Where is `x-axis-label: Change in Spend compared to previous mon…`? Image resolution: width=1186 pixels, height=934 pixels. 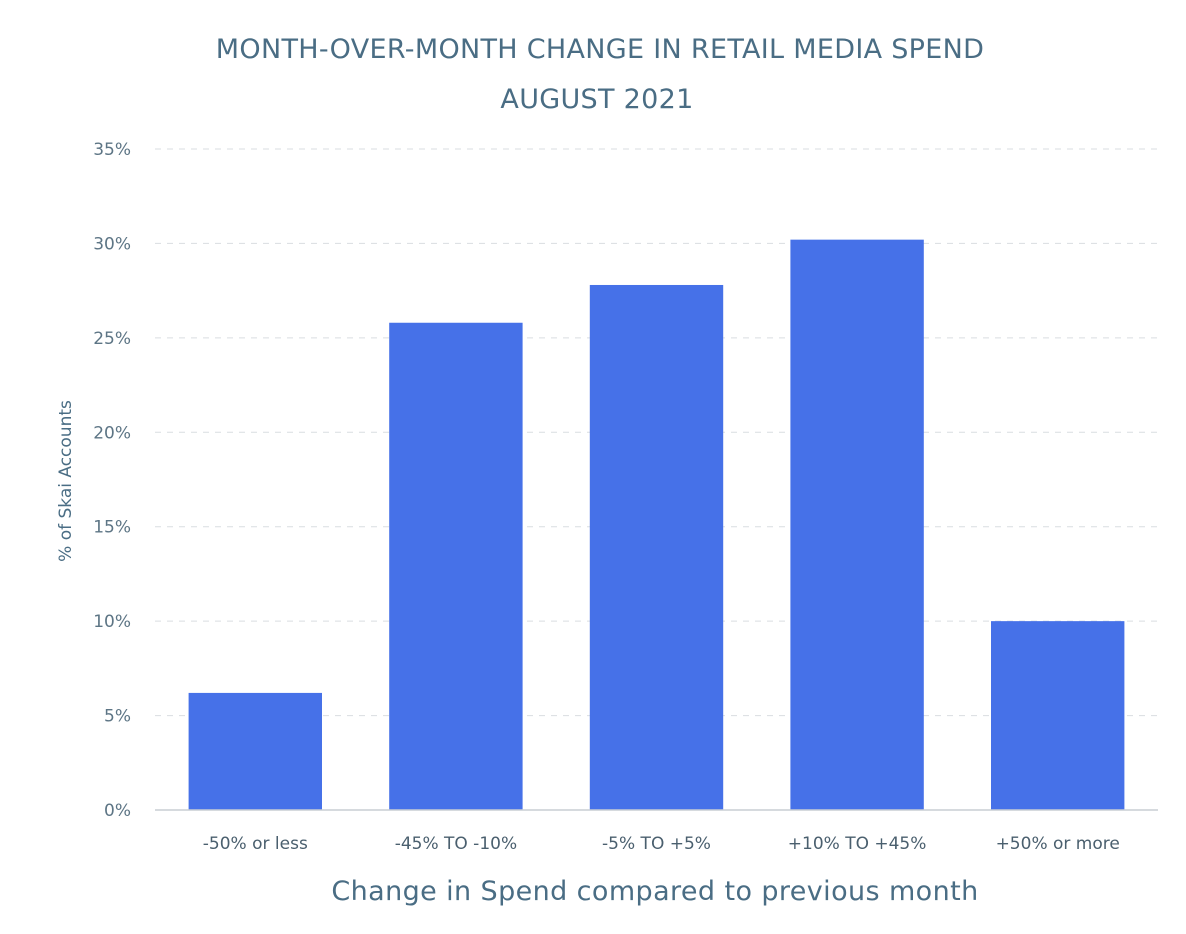
x-axis-label: Change in Spend compared to previous mon… is located at coordinates (654, 891).